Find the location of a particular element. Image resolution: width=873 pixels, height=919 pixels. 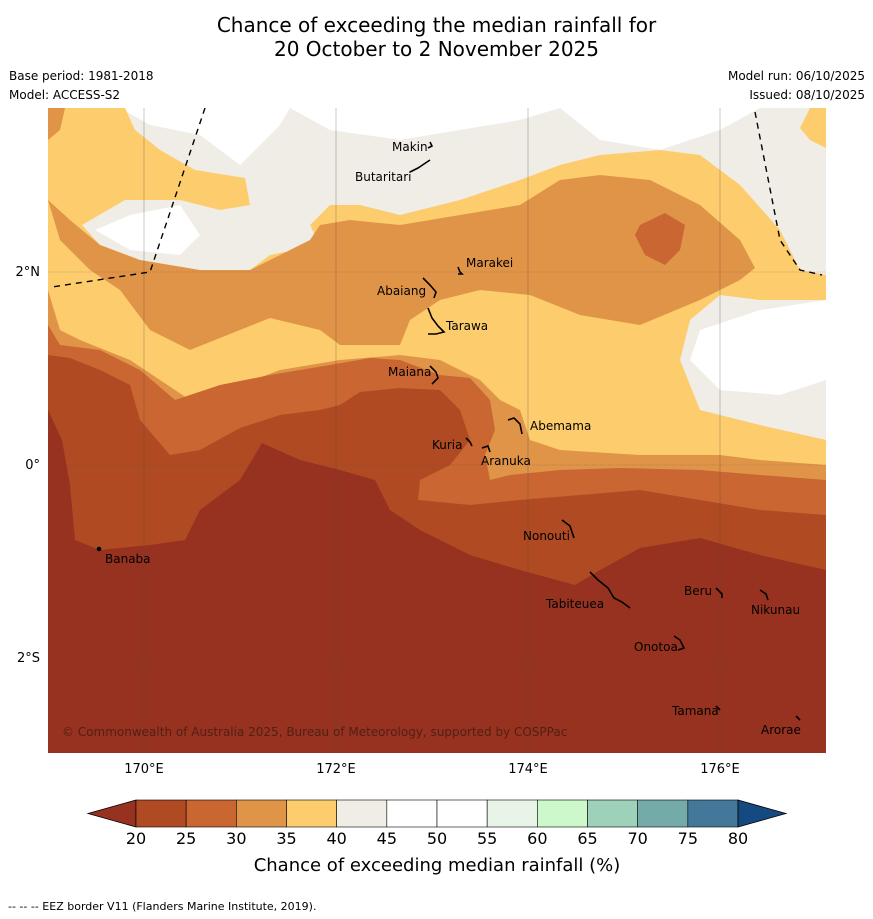

colorbar-tick-label: 60 is located at coordinates (537, 838).